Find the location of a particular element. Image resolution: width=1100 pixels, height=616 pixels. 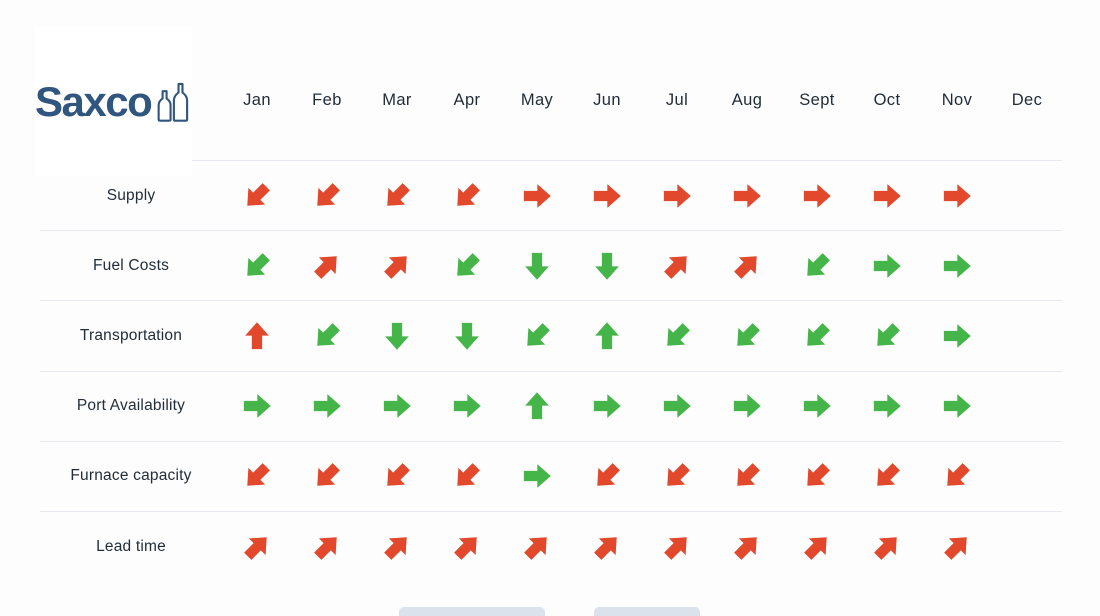

arrow-down-icon is located at coordinates (537, 266).